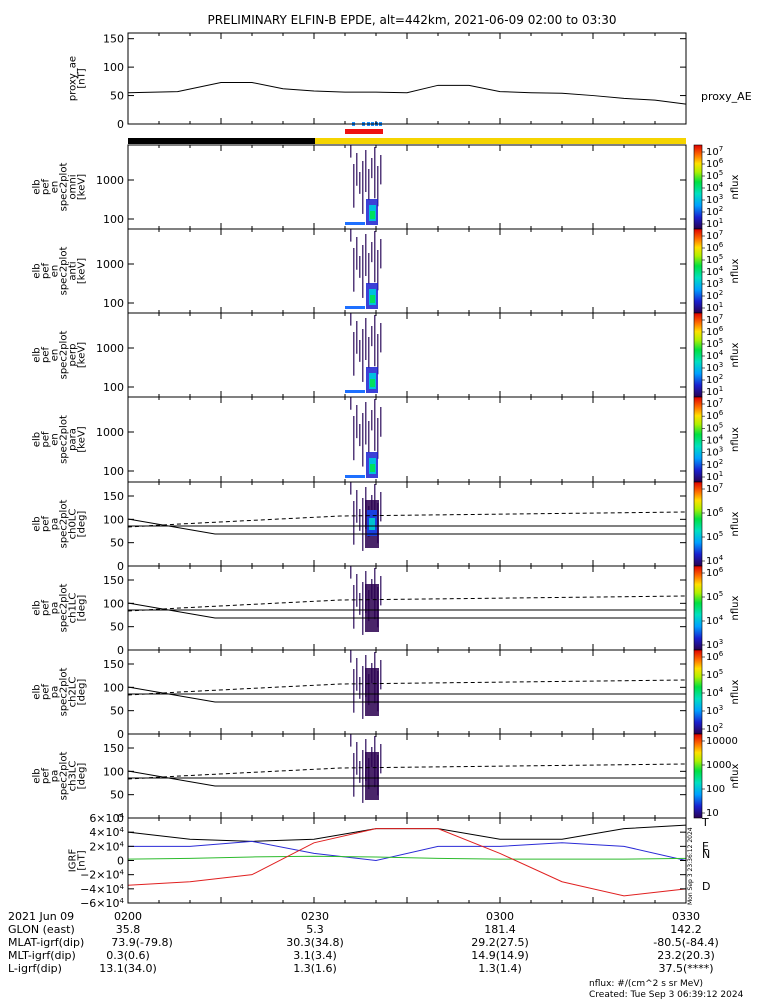  I want to click on legend-E: E, so click(705, 846).